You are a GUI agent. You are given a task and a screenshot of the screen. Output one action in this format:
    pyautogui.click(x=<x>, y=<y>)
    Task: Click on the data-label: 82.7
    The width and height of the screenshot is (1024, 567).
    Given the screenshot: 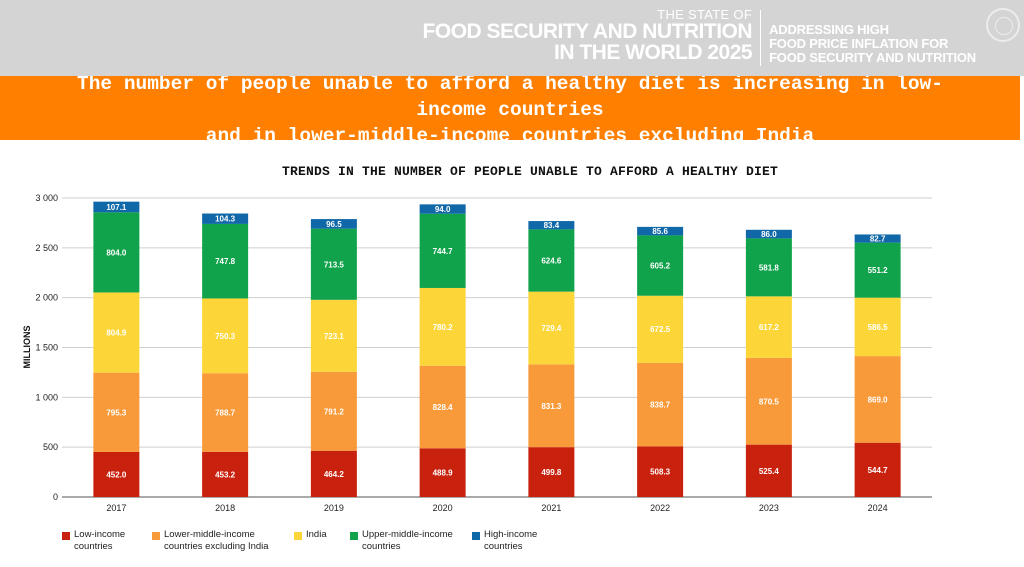 What is the action you would take?
    pyautogui.click(x=878, y=239)
    